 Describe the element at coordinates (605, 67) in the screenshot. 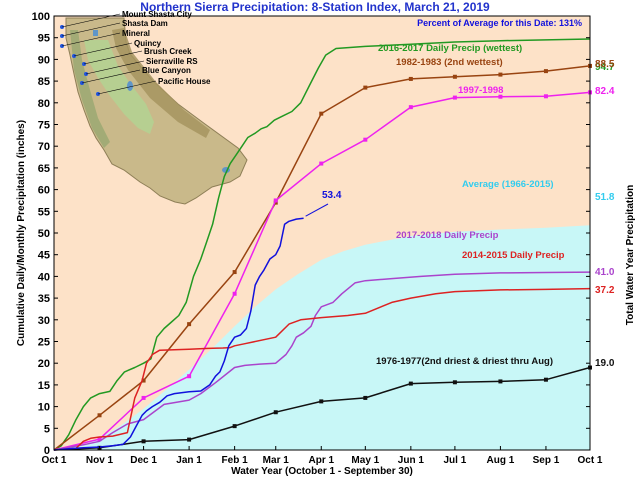

I see `series-end-label-2016-2017-daily-precip-wettest: 94.7` at that location.